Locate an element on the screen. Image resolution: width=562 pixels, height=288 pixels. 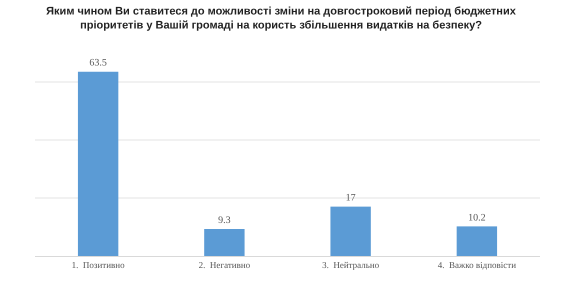
chart-title: Яким чином Ви ставитеся до можливості зміни на довгостроковий період бюджетних пріоритетів у Вашій громаді на користь збільшення видатків на безпеку? is located at coordinates (281, 18).